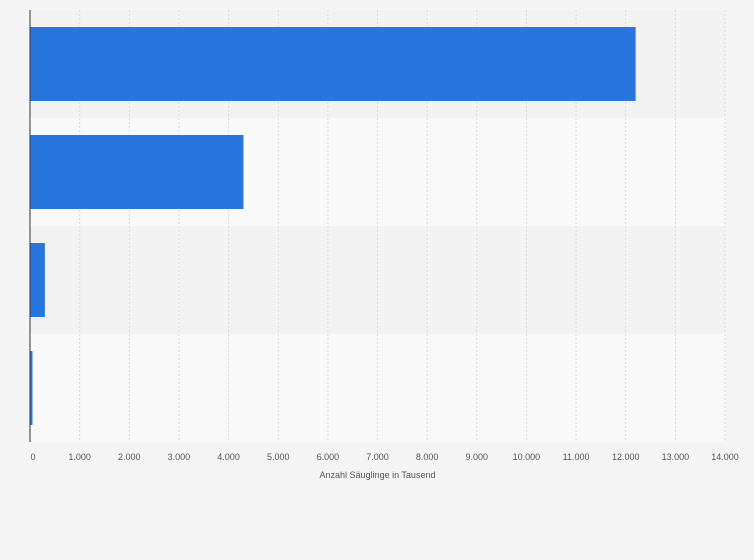  Describe the element at coordinates (725, 457) in the screenshot. I see `x-tick-label: 14.000` at that location.